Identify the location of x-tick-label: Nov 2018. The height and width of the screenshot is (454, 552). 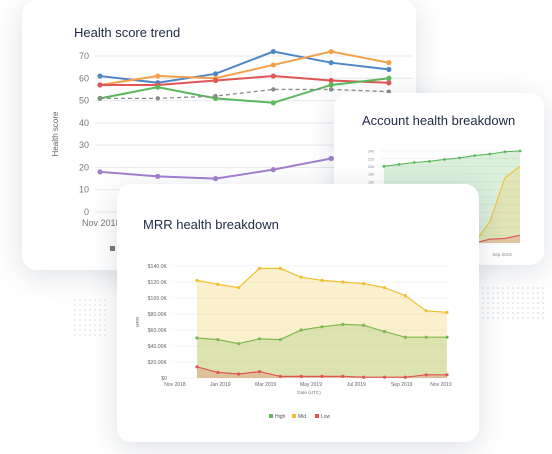
(101, 223).